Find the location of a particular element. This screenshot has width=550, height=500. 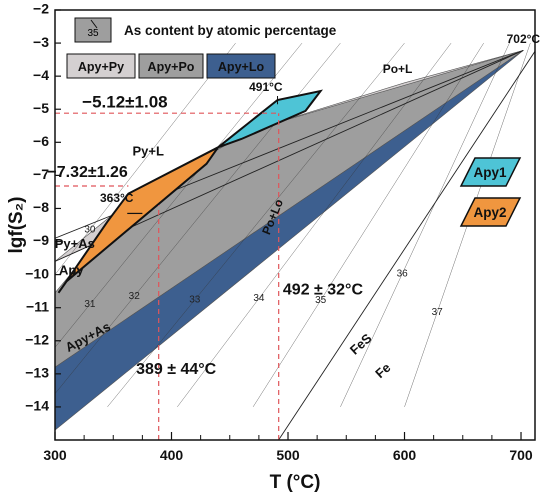

isopleth-label-31: 31 is located at coordinates (90, 304).